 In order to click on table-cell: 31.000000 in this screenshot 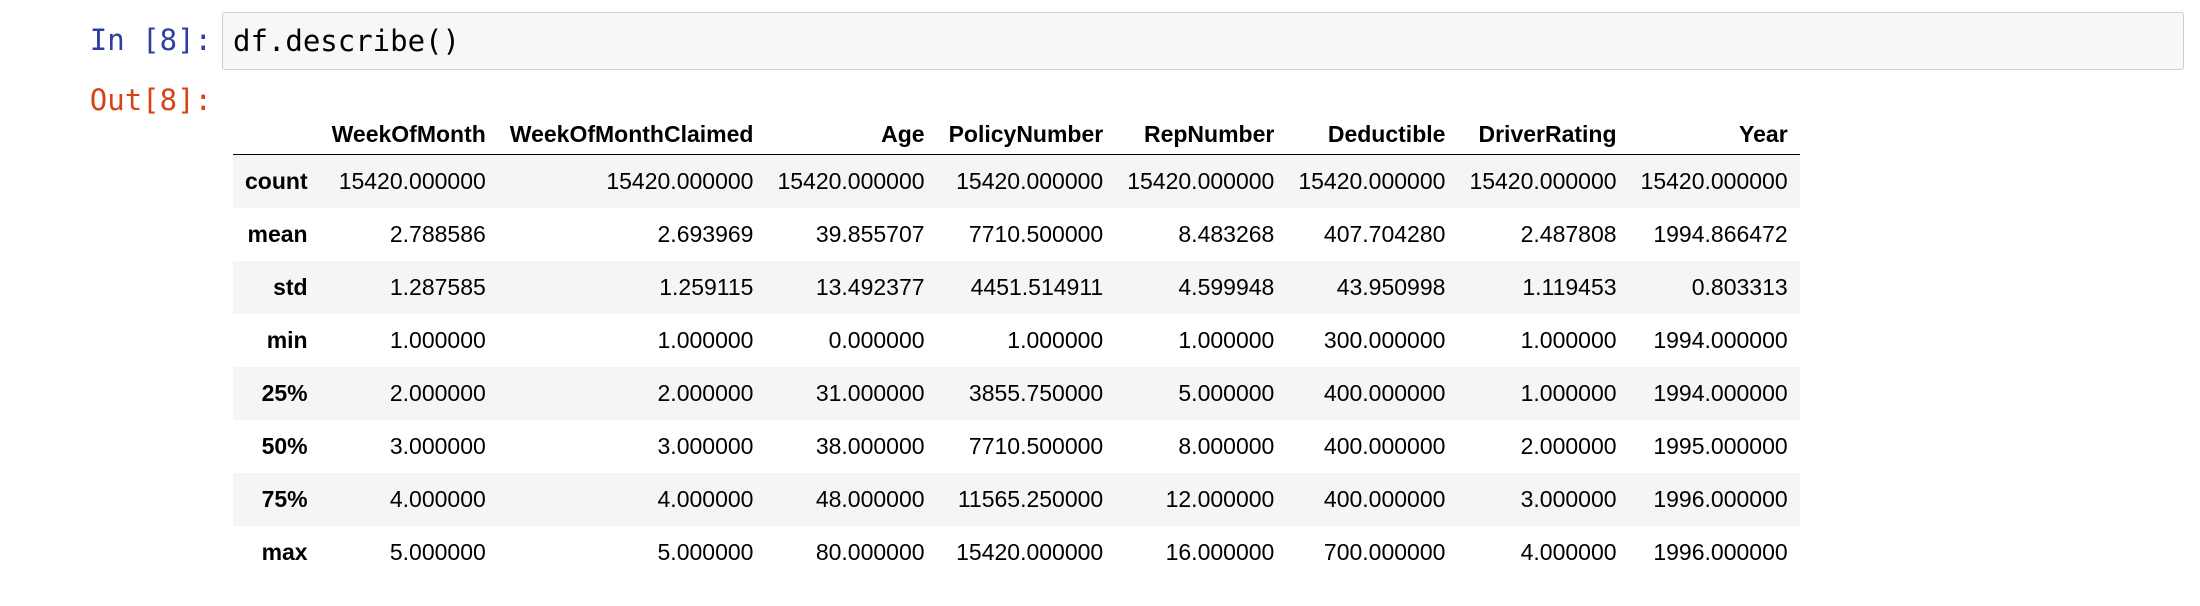, I will do `click(870, 393)`.